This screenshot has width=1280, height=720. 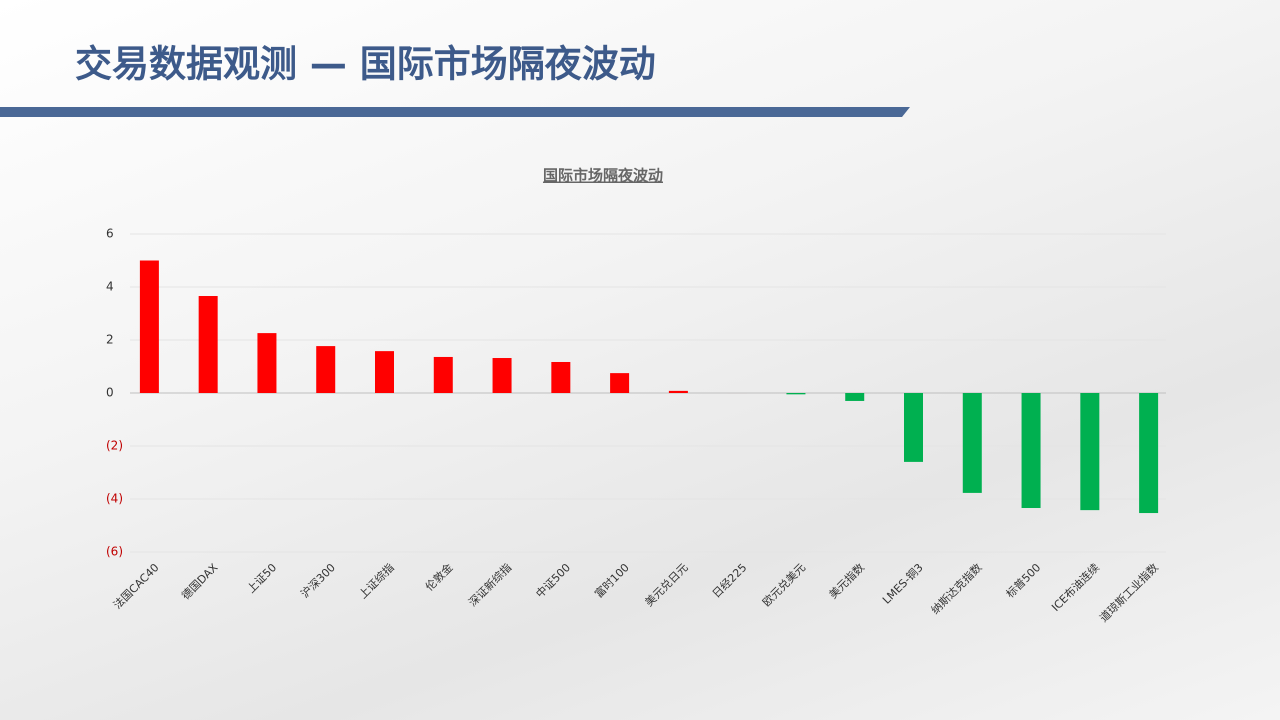 What do you see at coordinates (135, 585) in the screenshot?
I see `x-tick-label: 法国CAC40` at bounding box center [135, 585].